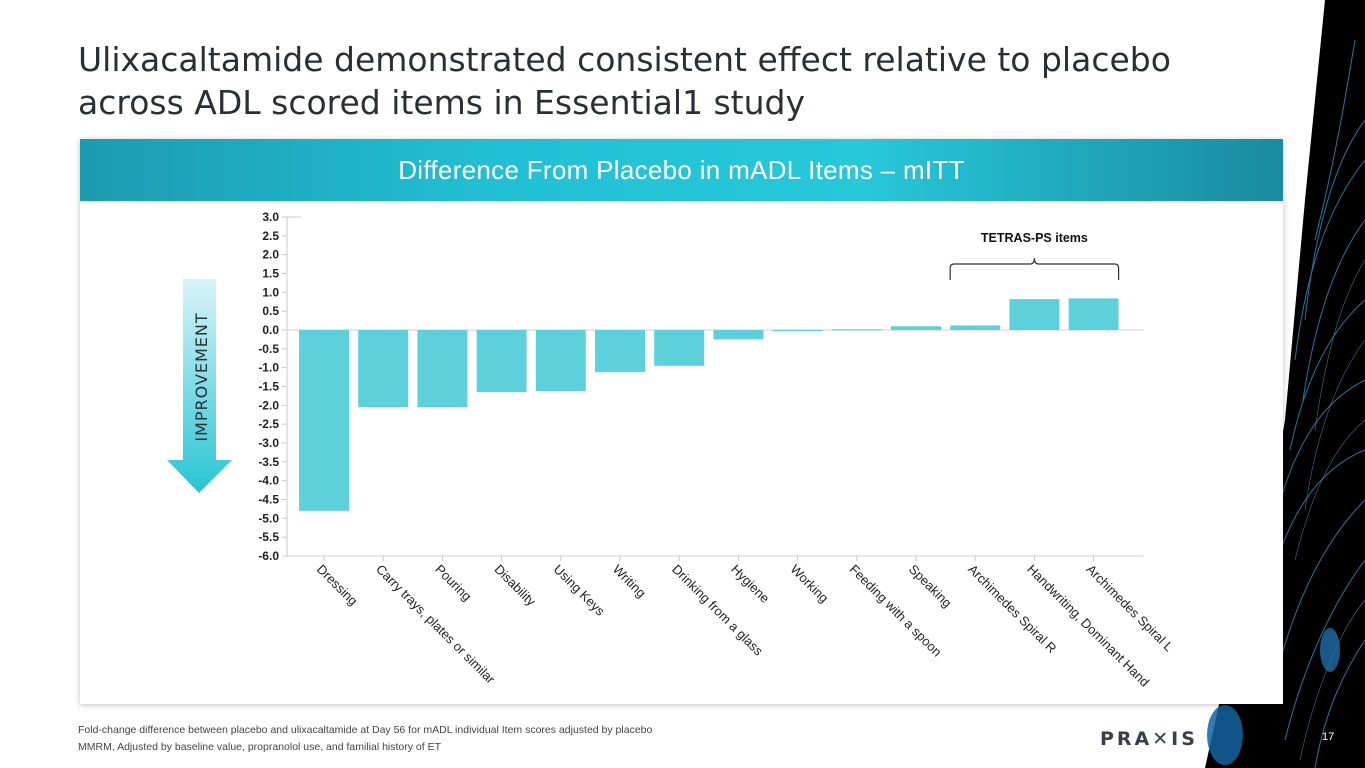  Describe the element at coordinates (270, 311) in the screenshot. I see `y-tick-label: 0.5` at that location.